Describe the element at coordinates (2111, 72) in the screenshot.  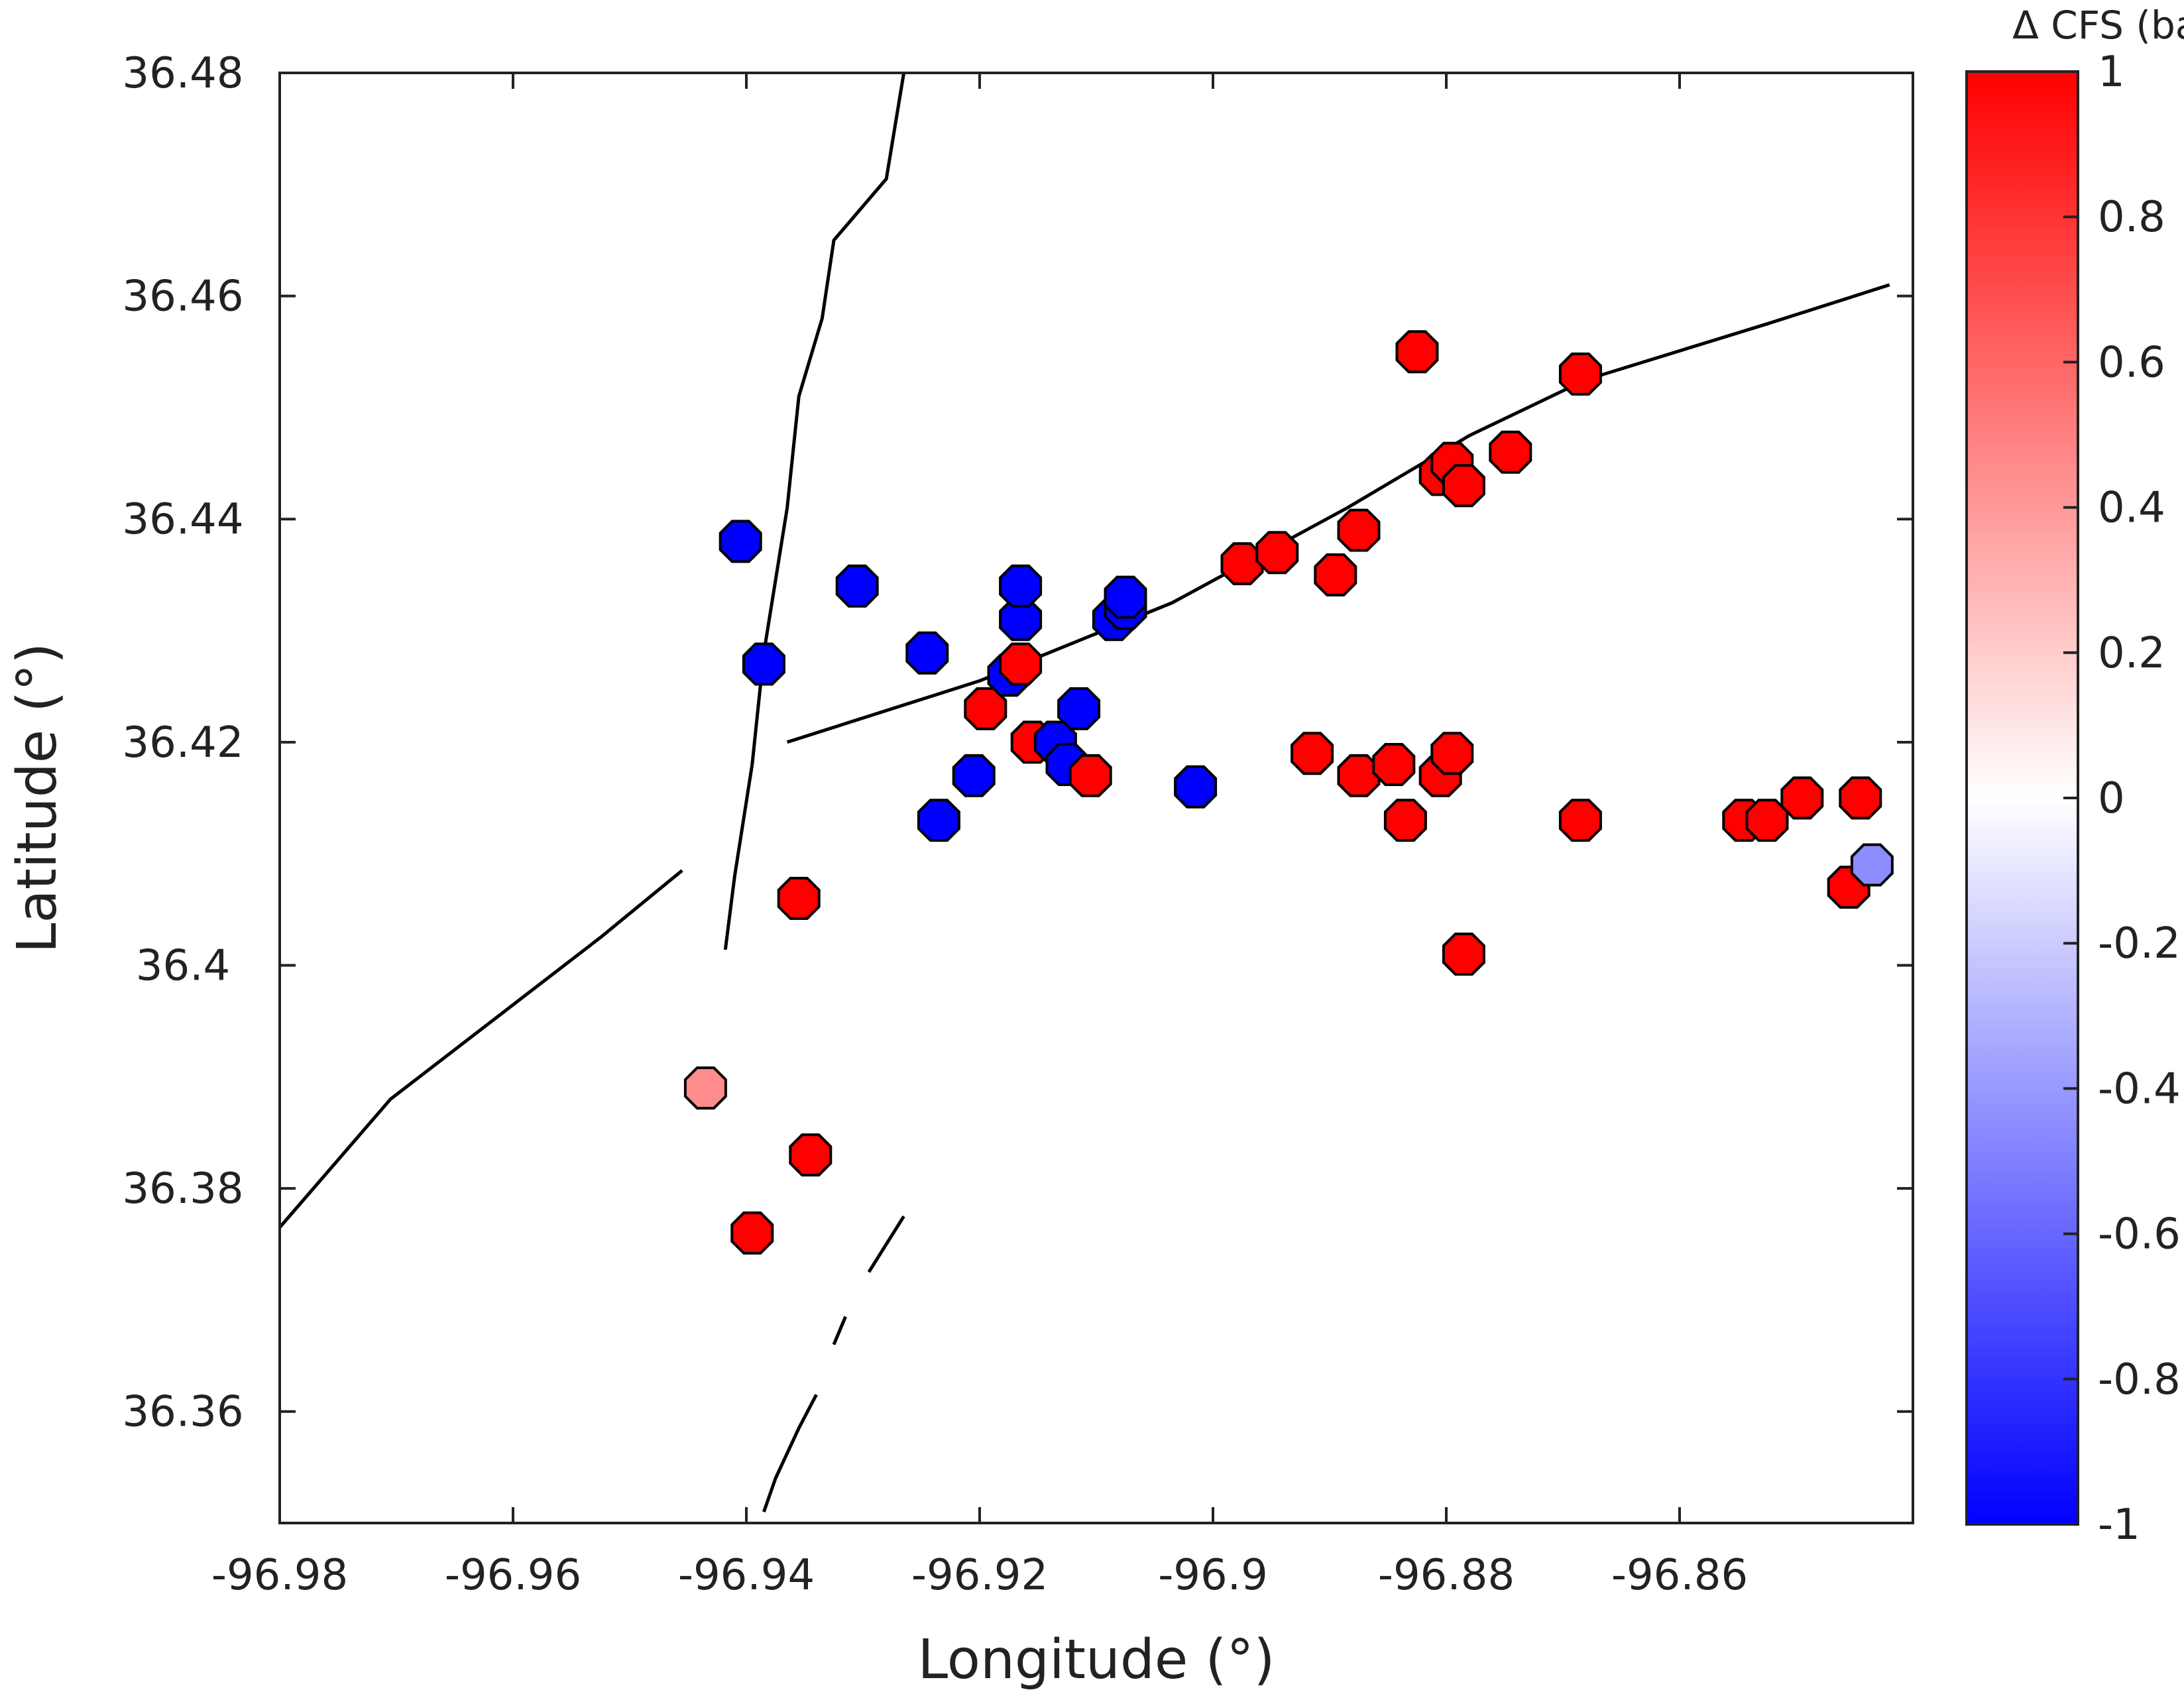
I see `colorbar-tick-label: 1` at that location.